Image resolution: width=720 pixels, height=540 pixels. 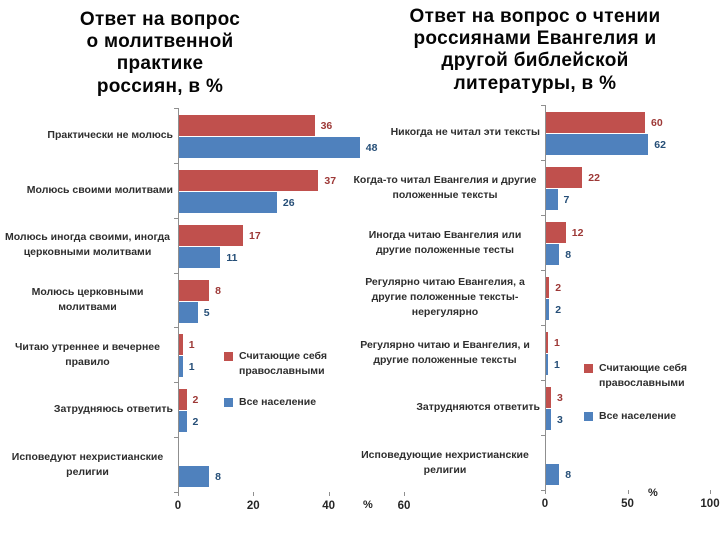 I want to click on bar-value-label: 17, so click(x=255, y=235).